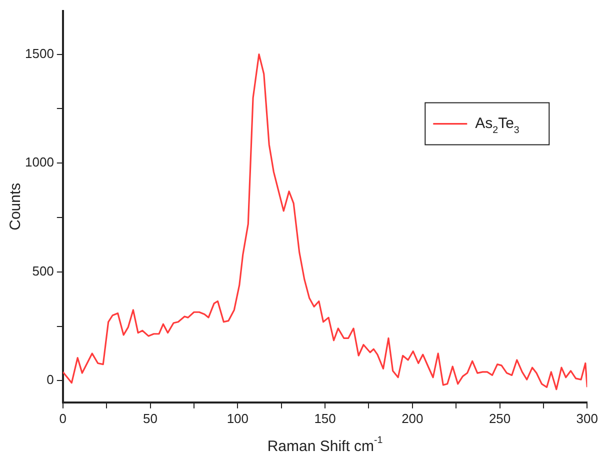 Image resolution: width=601 pixels, height=456 pixels. I want to click on x-tick-label: 100, so click(237, 418).